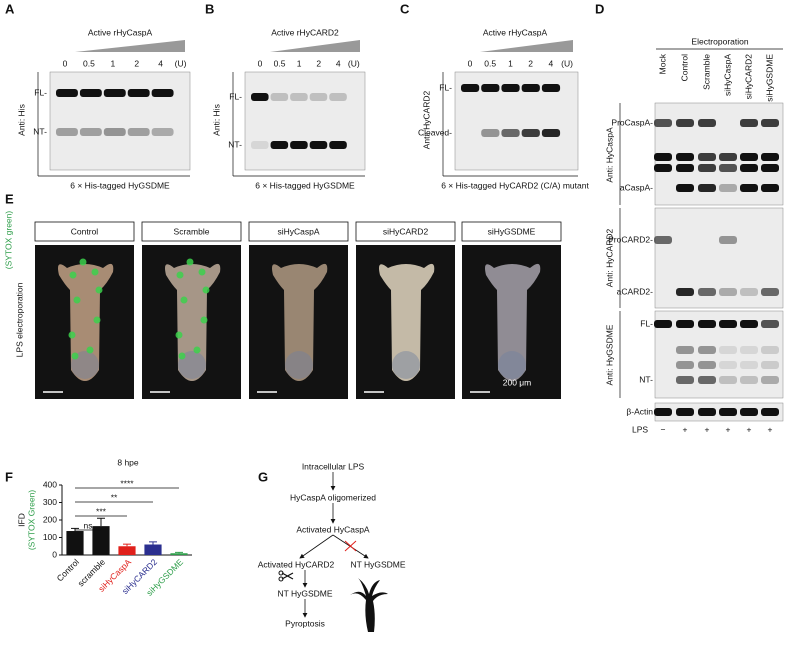 This screenshot has width=785, height=660. I want to click on lane-label: 1, so click(299, 63).